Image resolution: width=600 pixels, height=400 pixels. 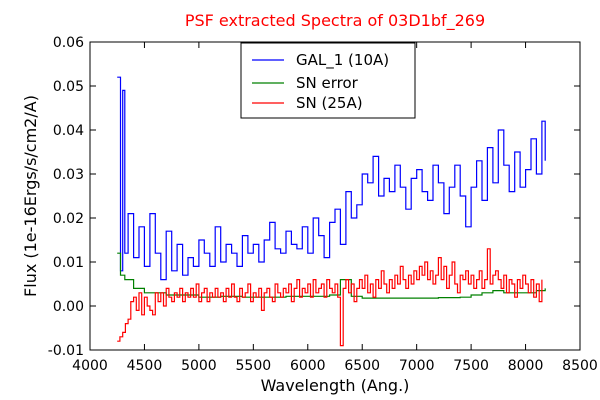 What do you see at coordinates (362, 366) in the screenshot?
I see `x-tick-label: 6500` at bounding box center [362, 366].